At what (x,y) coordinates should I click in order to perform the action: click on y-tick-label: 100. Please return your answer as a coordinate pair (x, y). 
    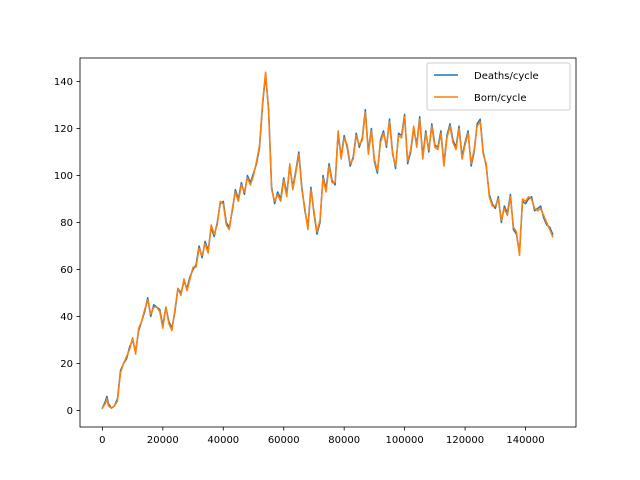
    Looking at the image, I should click on (63, 176).